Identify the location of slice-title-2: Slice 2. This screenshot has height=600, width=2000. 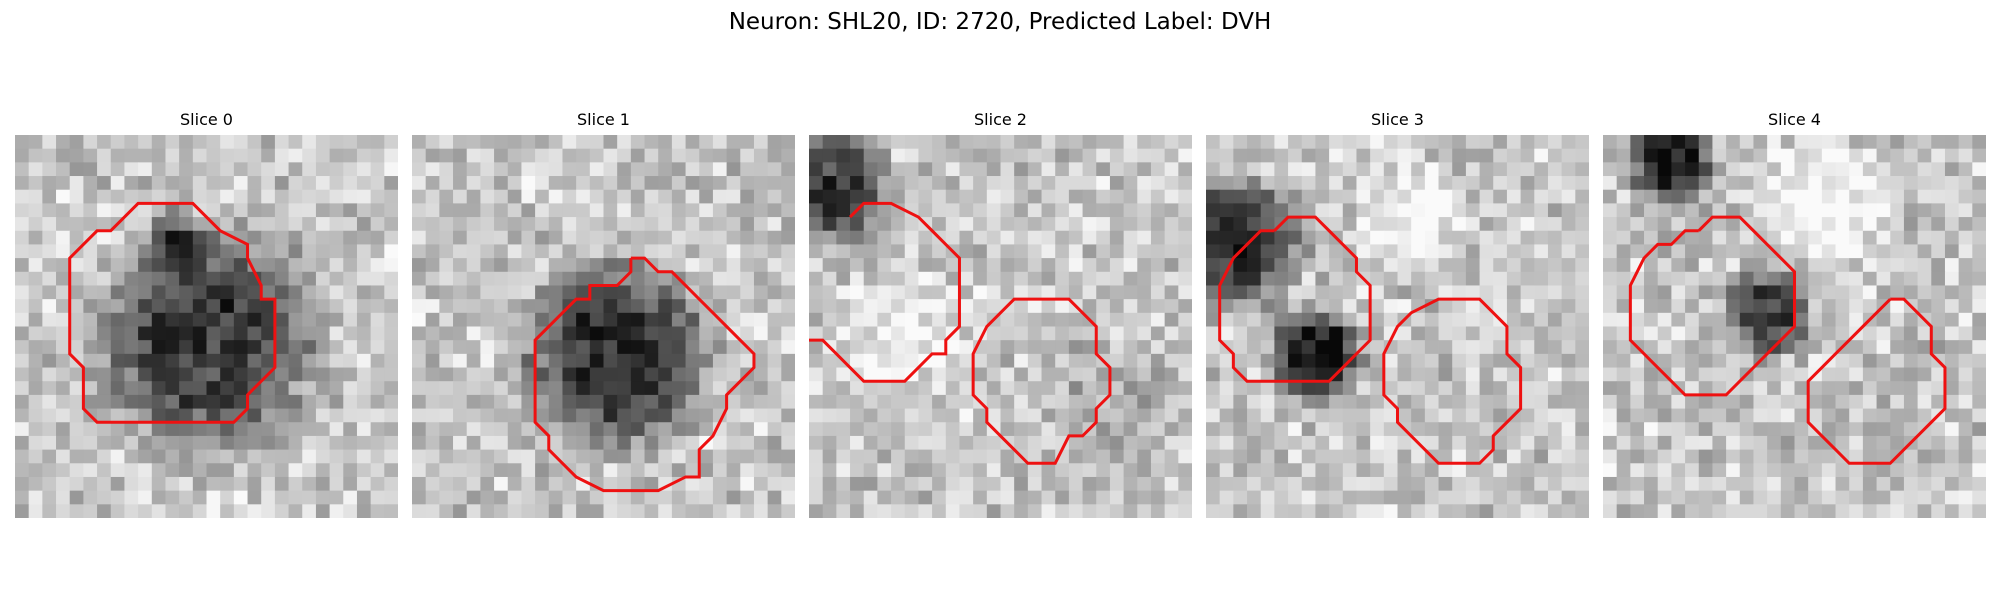
(1000, 119).